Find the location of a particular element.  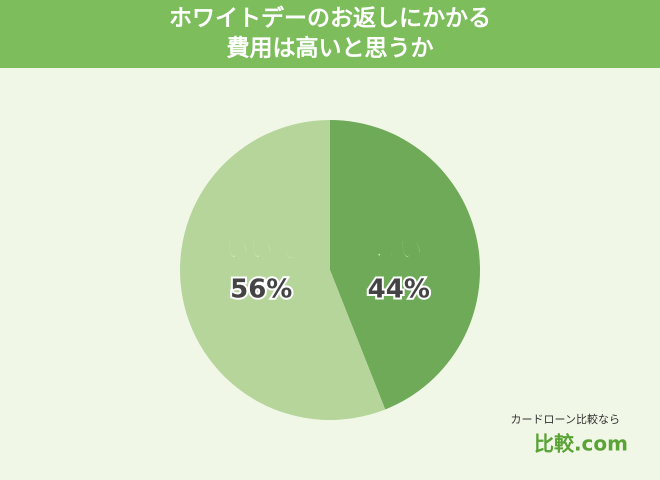

chart-title: ホワイトデーのお返しにかかる is located at coordinates (330, 18).